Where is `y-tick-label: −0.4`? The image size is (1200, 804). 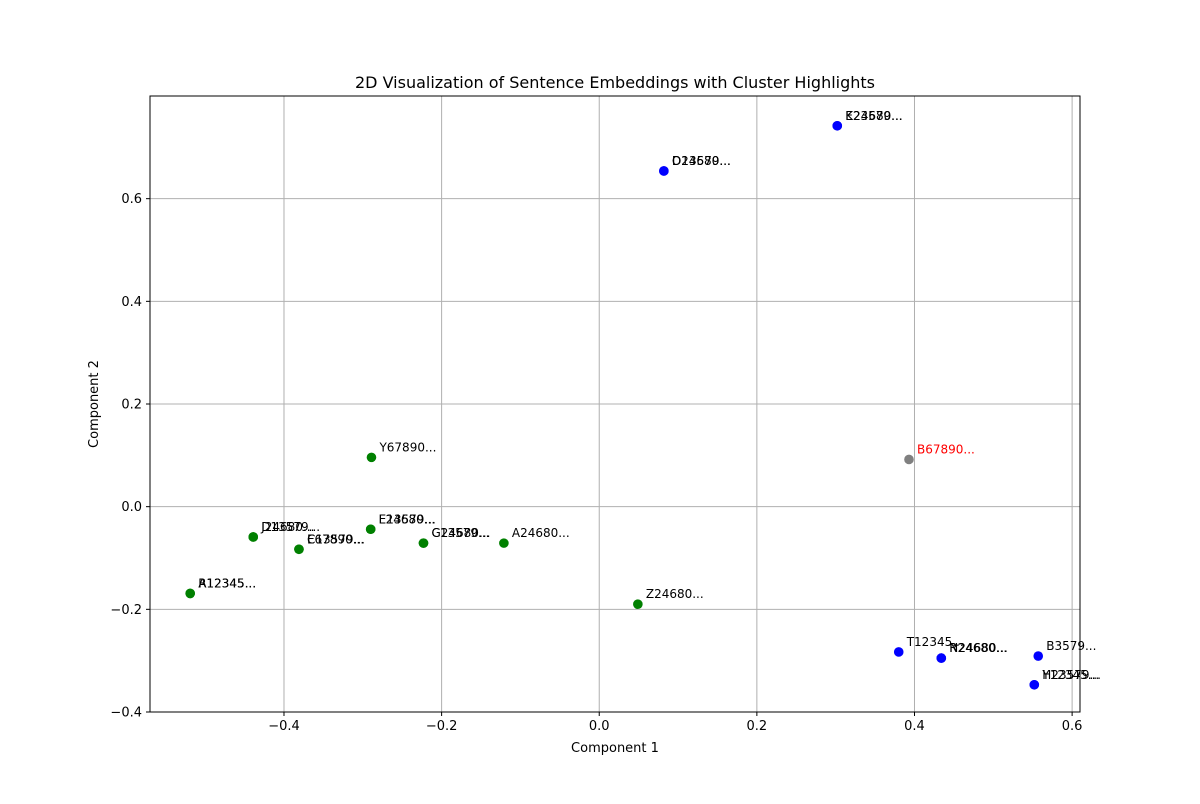 y-tick-label: −0.4 is located at coordinates (126, 713).